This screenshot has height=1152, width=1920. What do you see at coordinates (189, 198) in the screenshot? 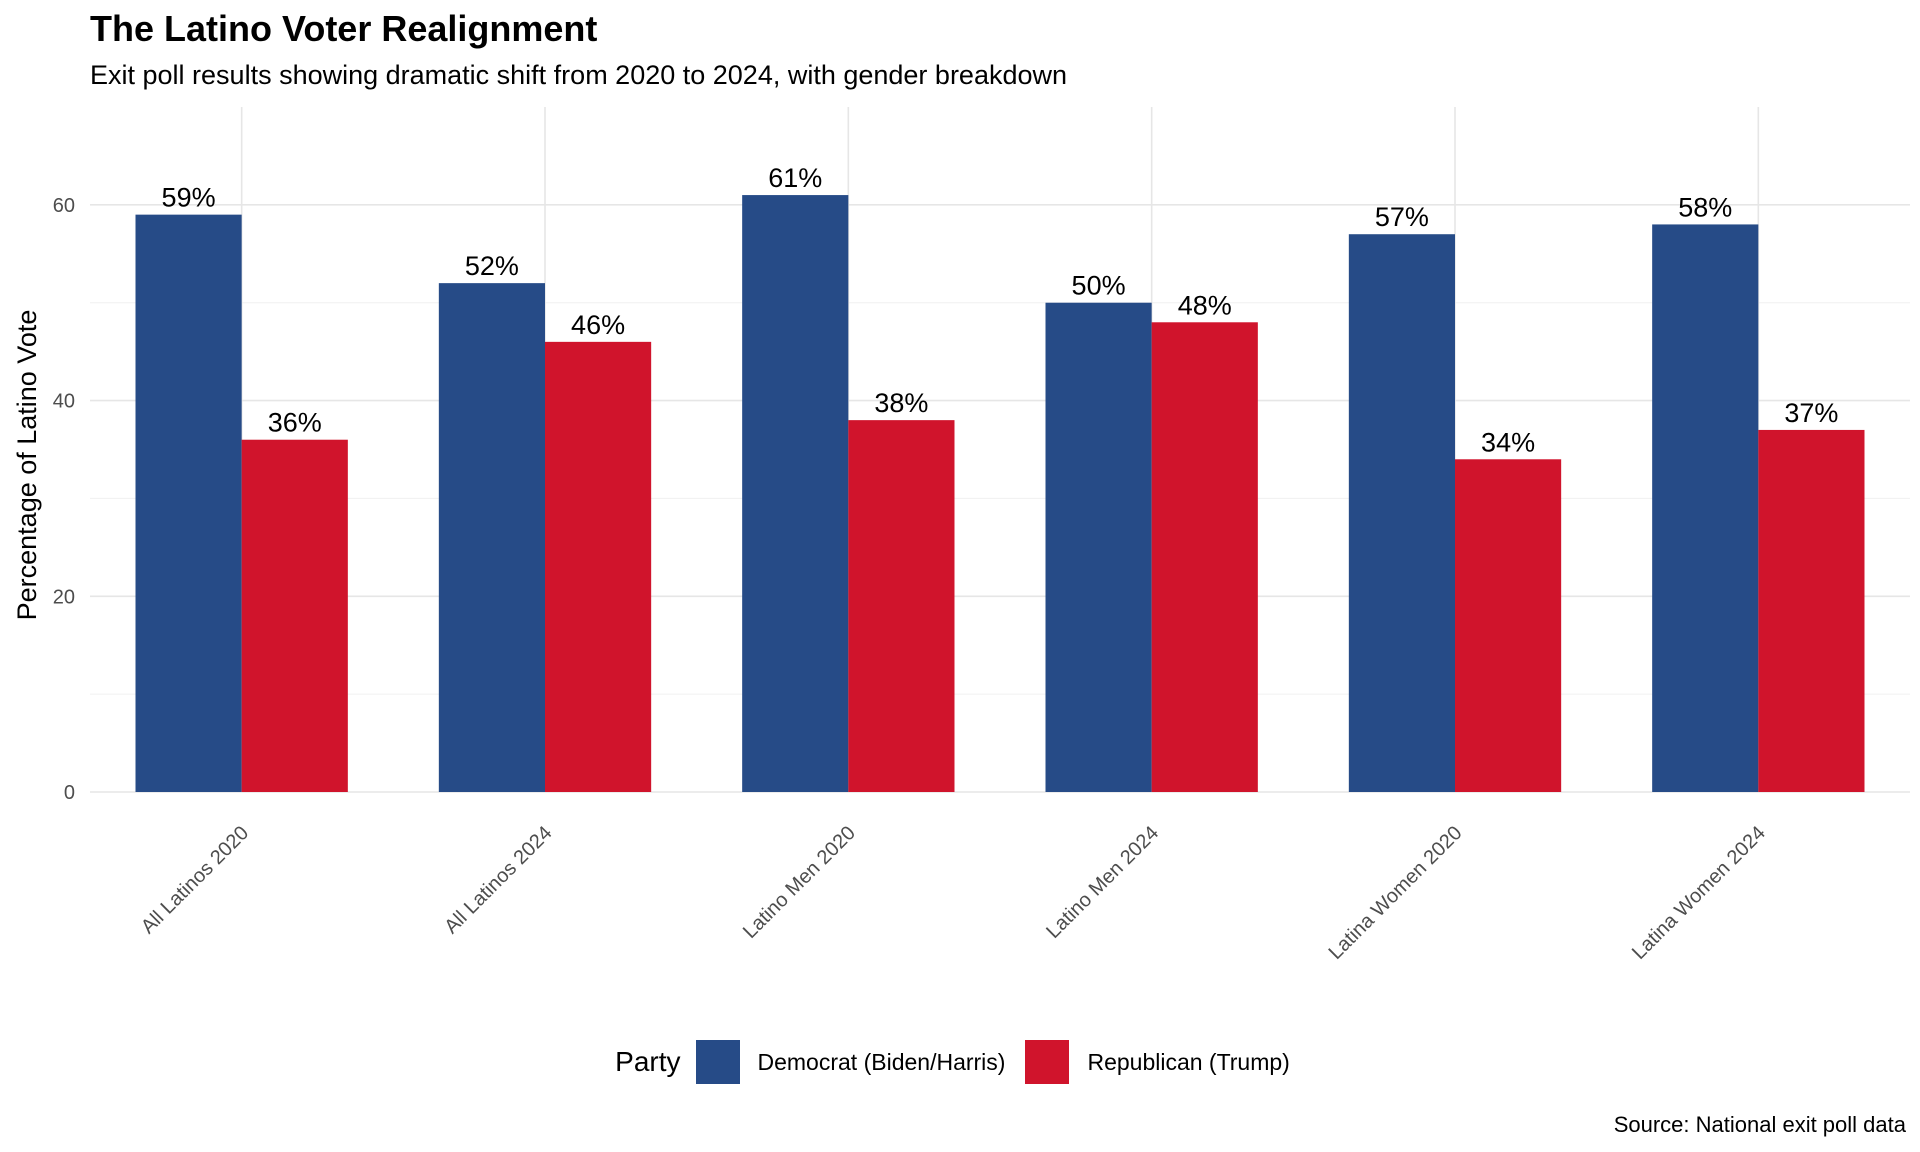
I see `data-label: 59%` at bounding box center [189, 198].